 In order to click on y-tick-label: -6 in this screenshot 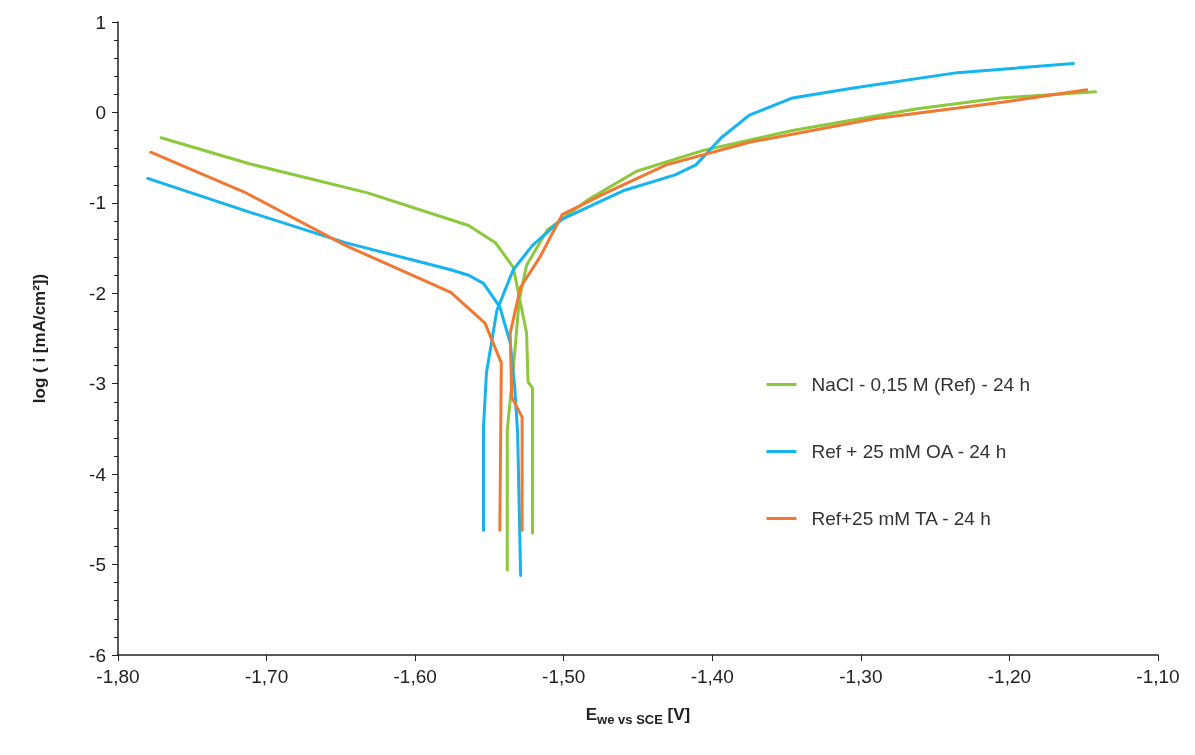, I will do `click(97, 655)`.